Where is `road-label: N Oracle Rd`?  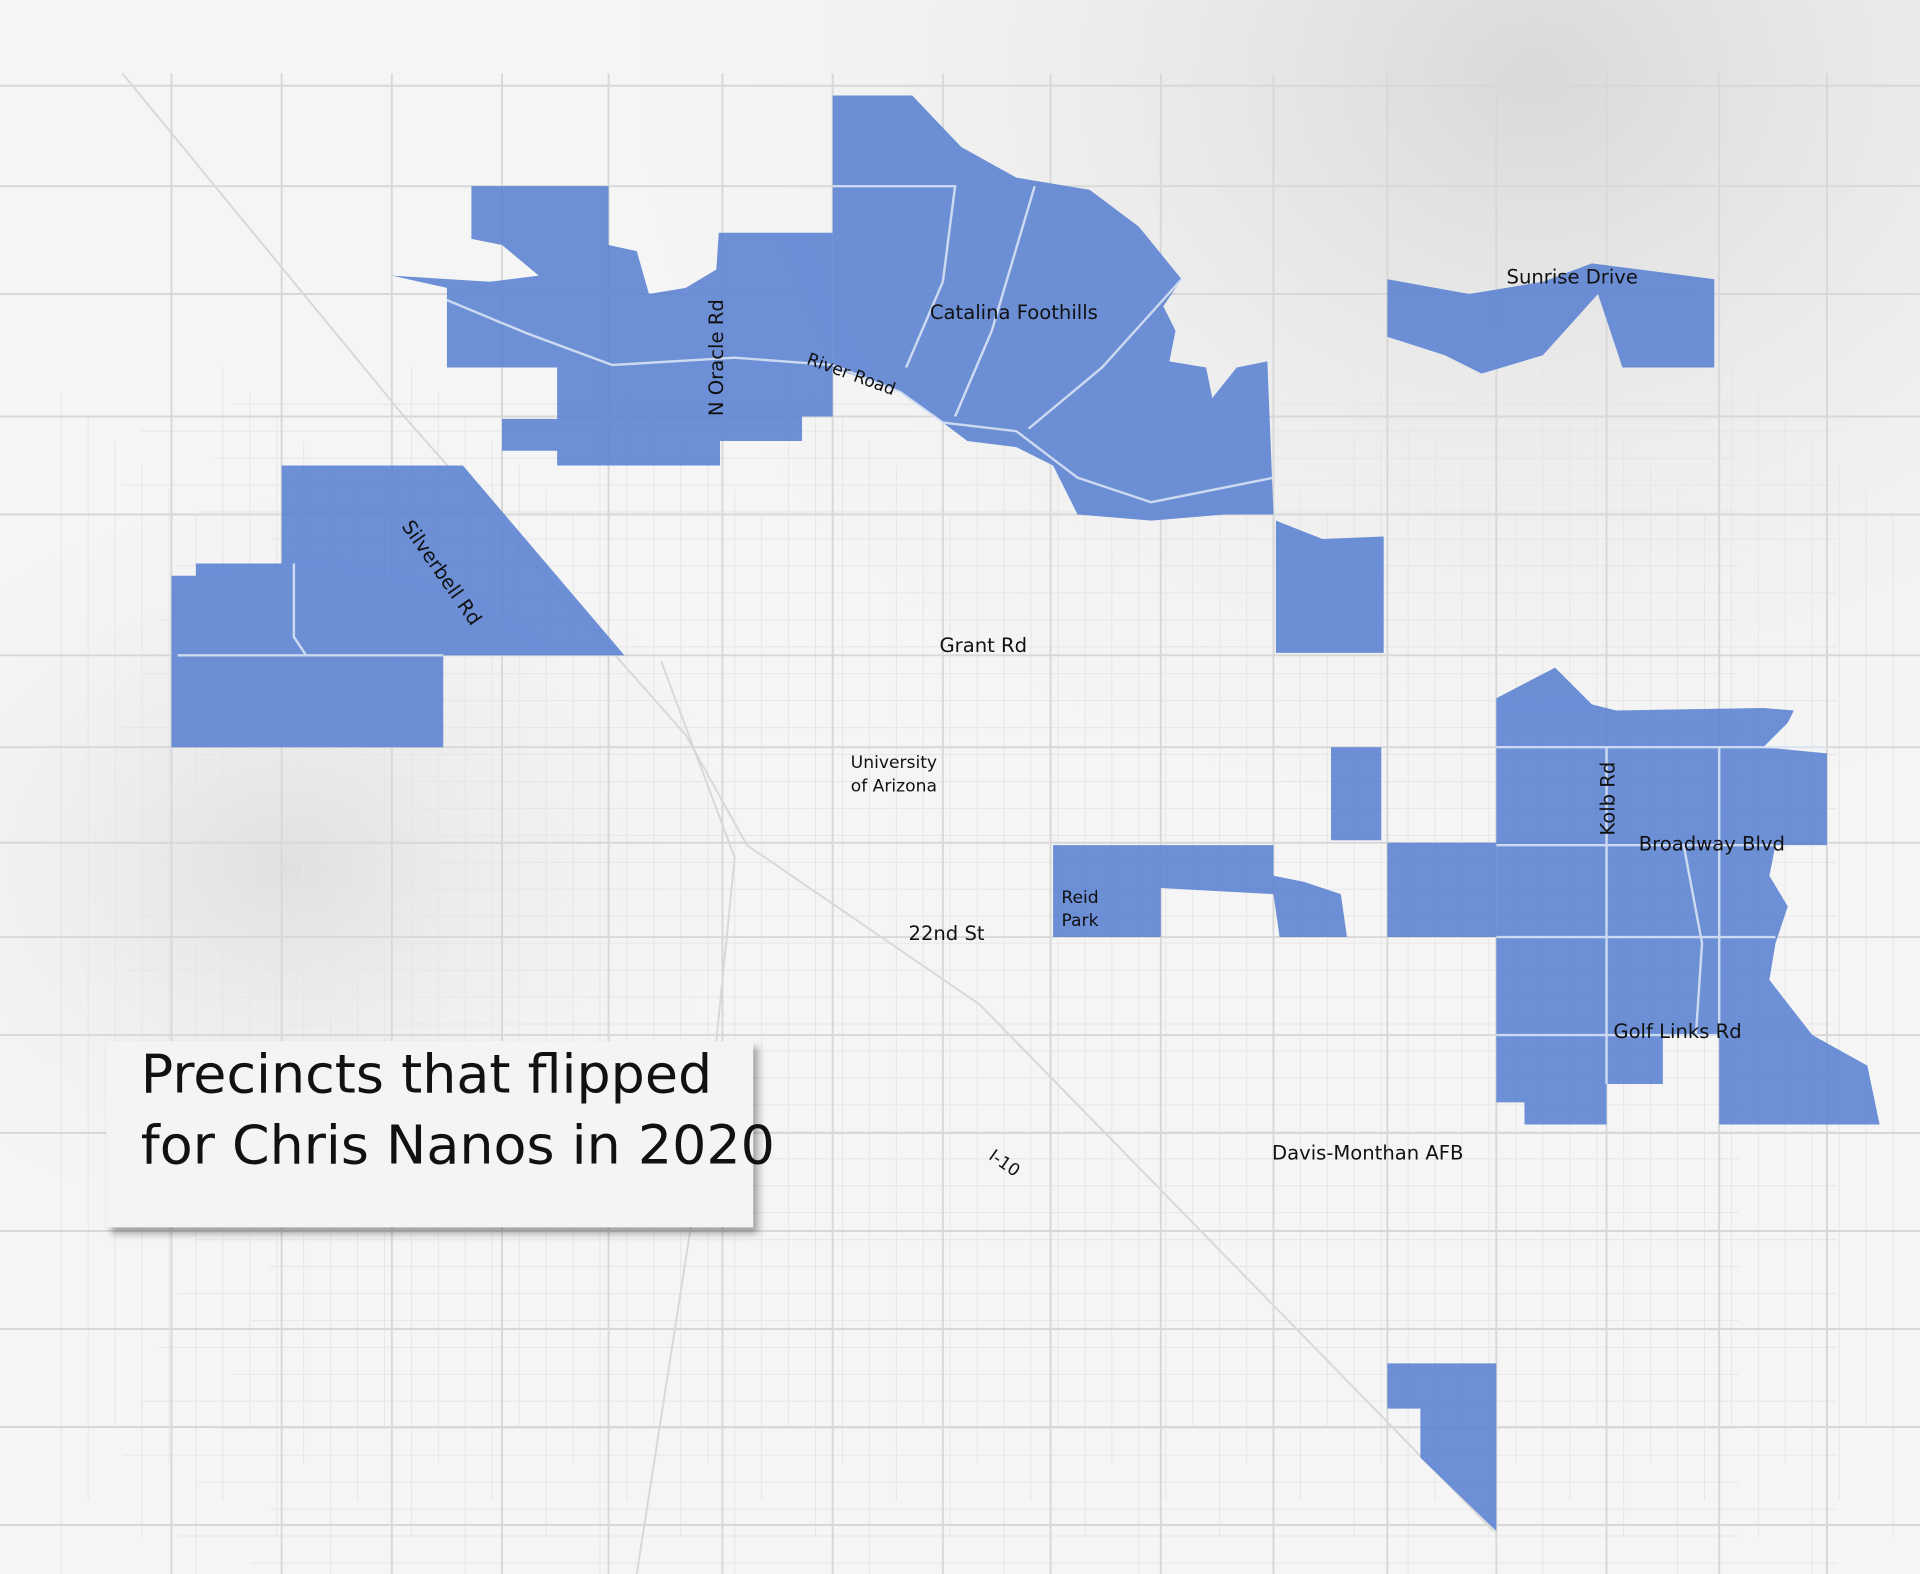
road-label: N Oracle Rd is located at coordinates (716, 357).